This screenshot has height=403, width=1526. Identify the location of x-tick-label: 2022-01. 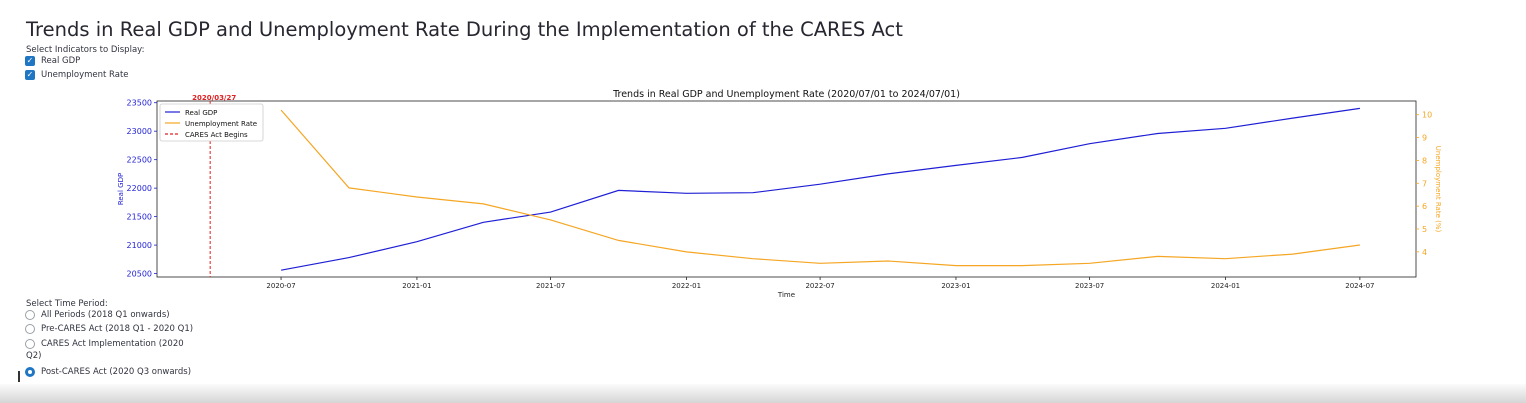
(686, 286).